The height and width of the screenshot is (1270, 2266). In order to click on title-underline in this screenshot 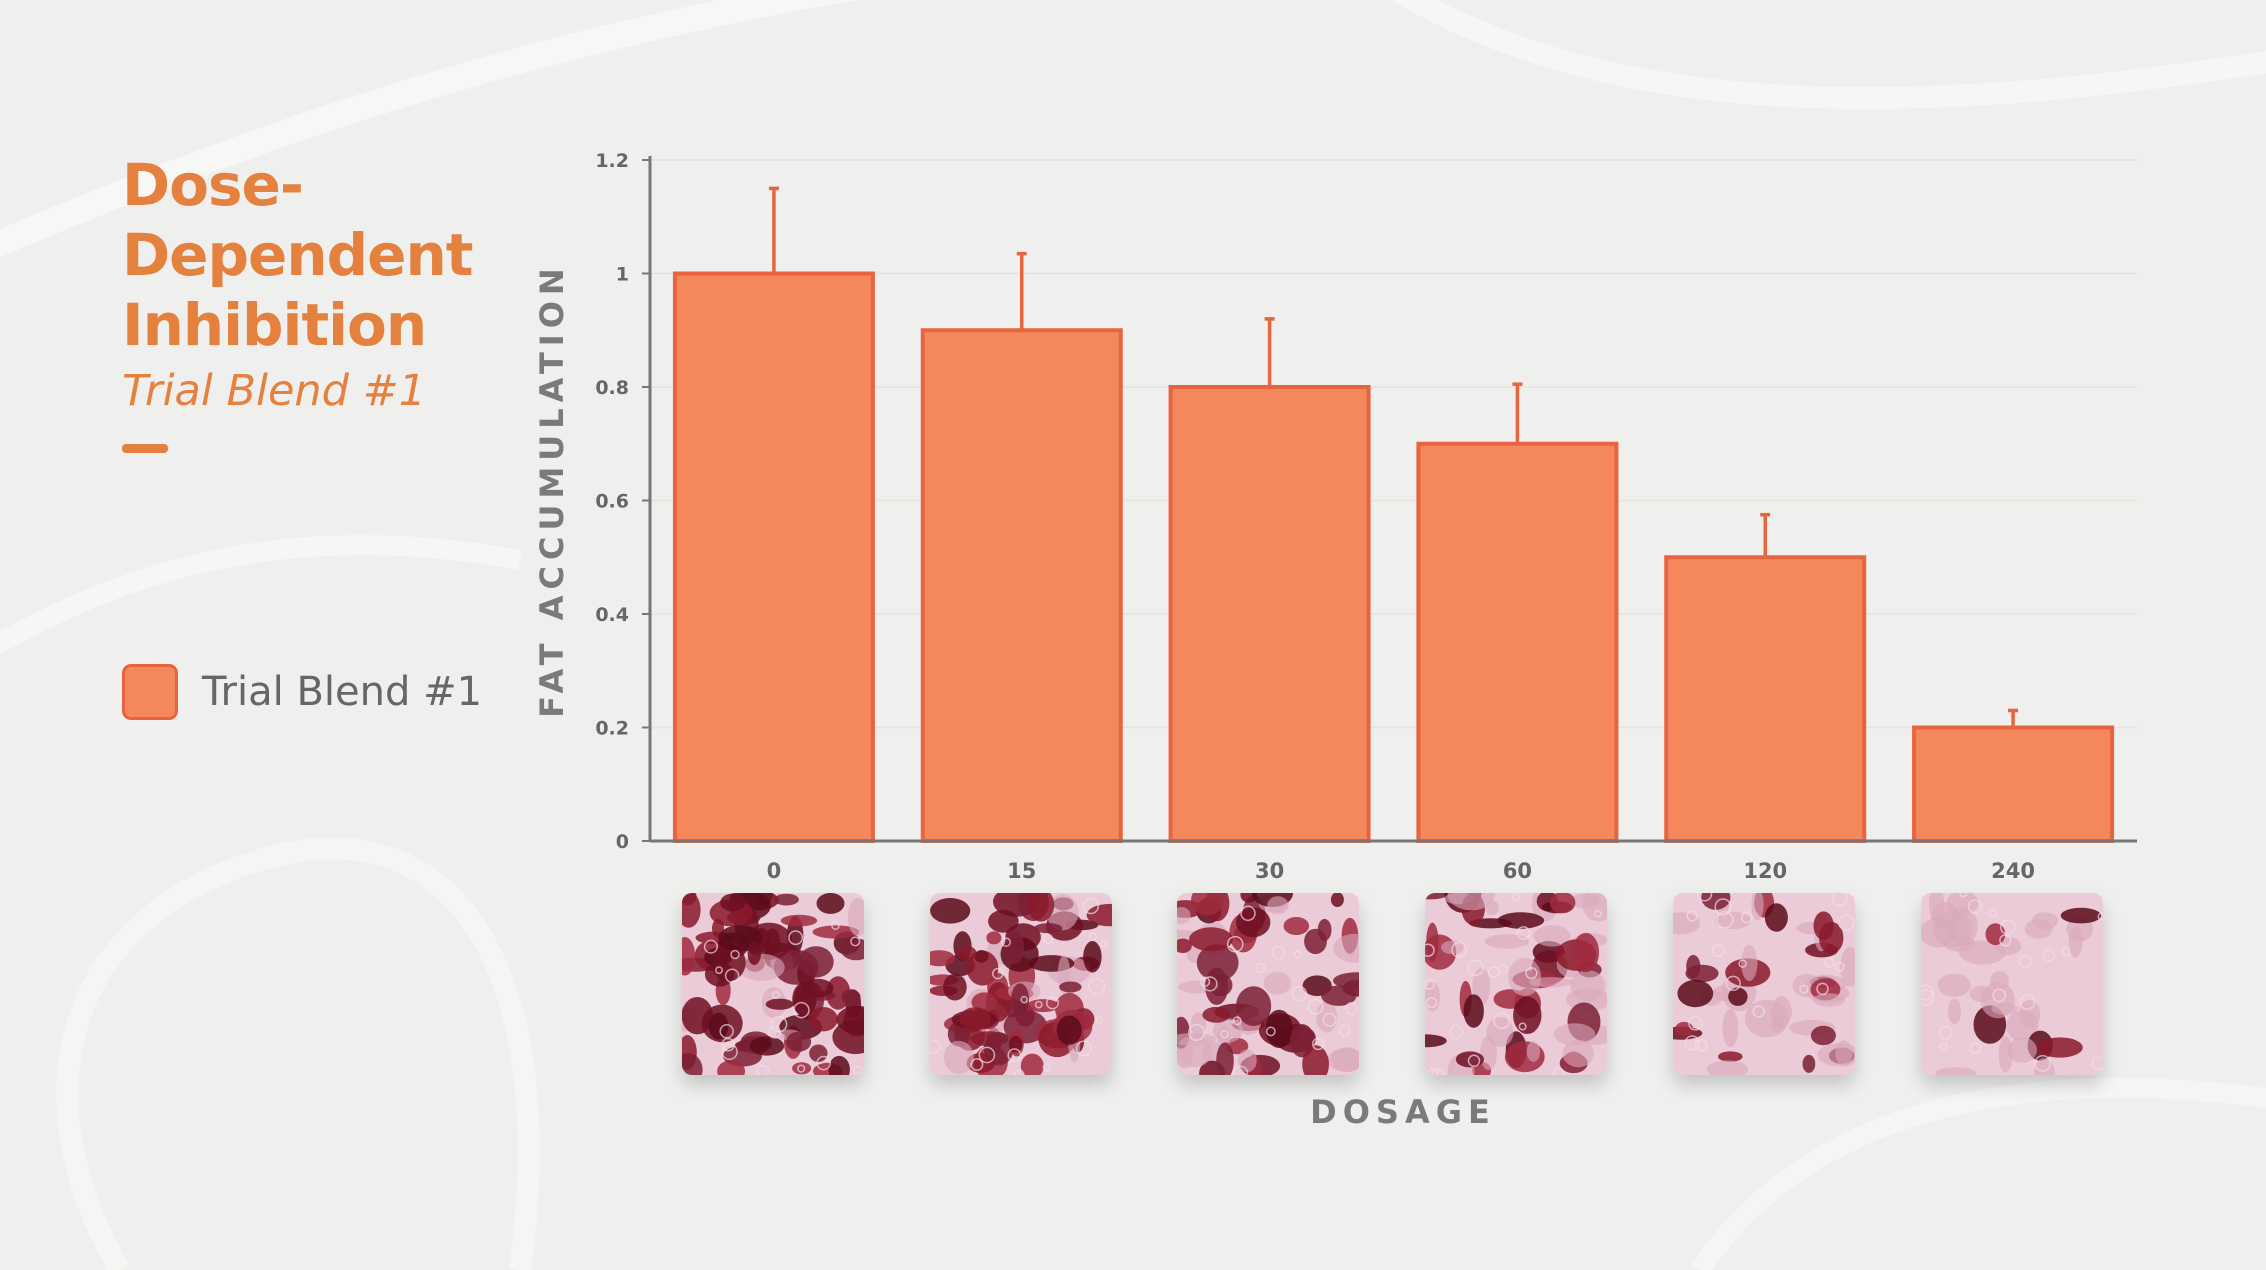, I will do `click(145, 448)`.